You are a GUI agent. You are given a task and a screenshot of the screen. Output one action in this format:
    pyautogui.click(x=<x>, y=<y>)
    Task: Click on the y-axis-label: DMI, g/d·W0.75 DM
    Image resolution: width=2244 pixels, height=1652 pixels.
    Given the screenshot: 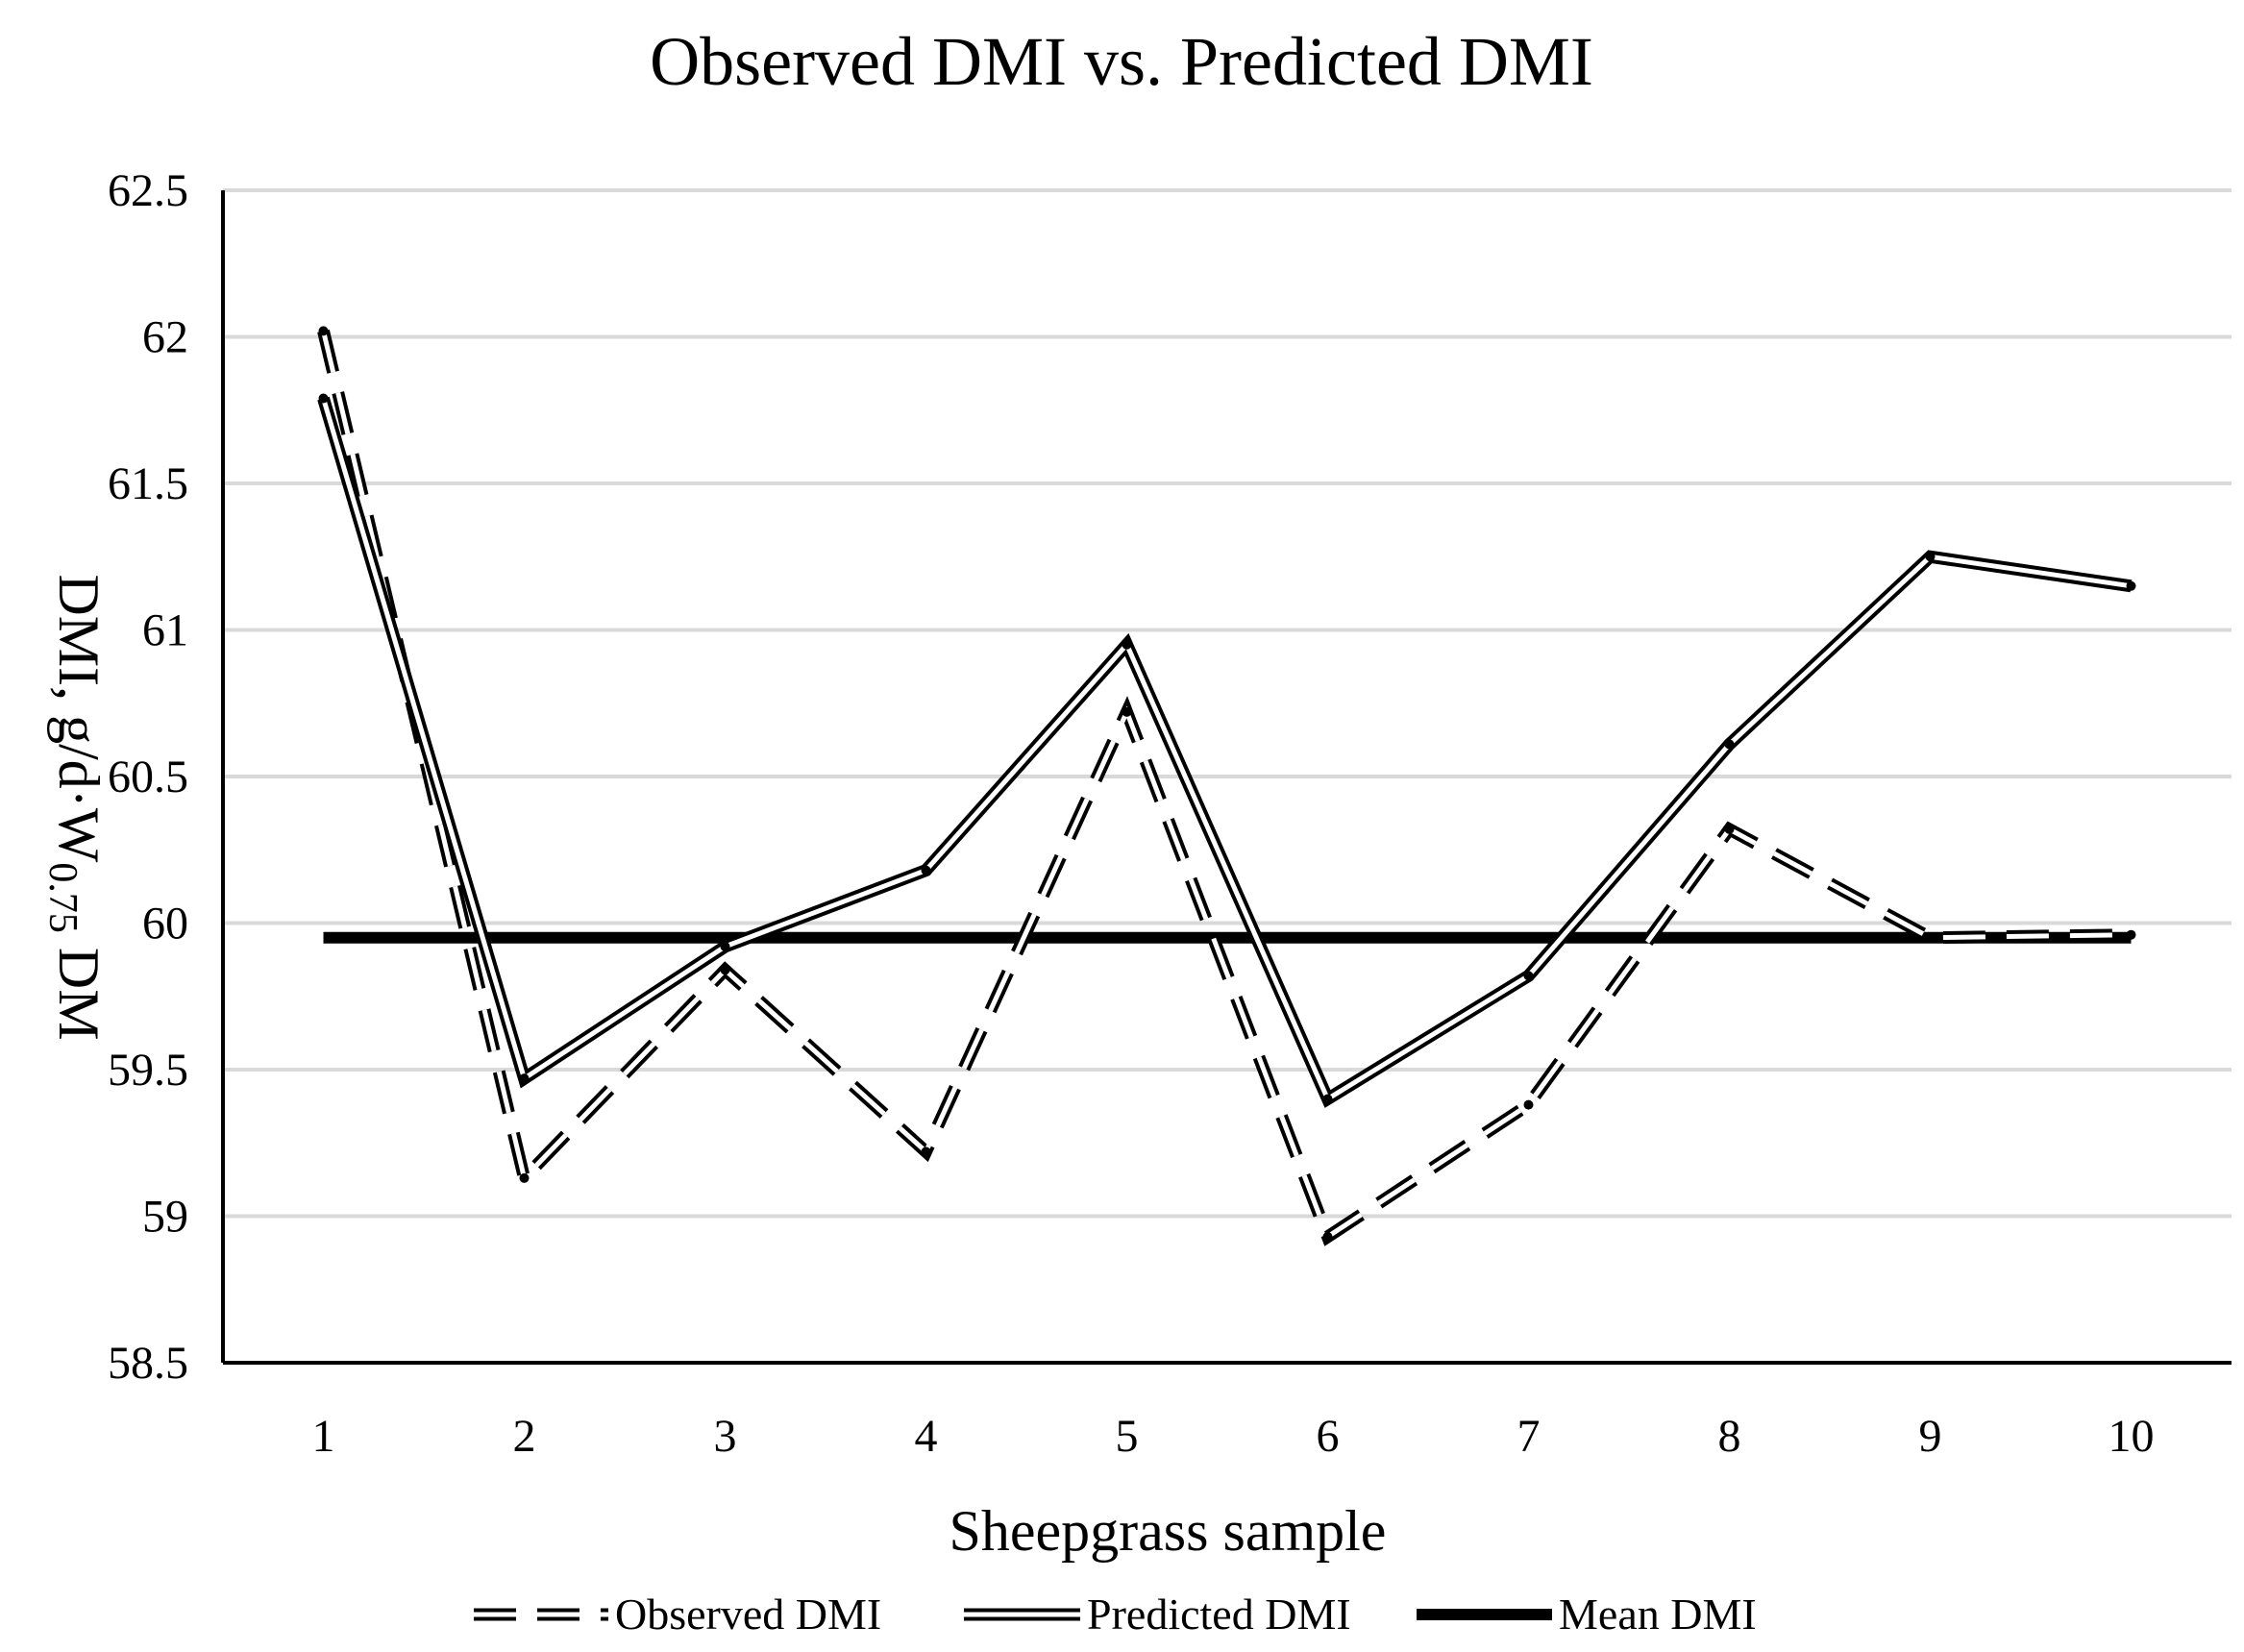 What is the action you would take?
    pyautogui.click(x=75, y=807)
    